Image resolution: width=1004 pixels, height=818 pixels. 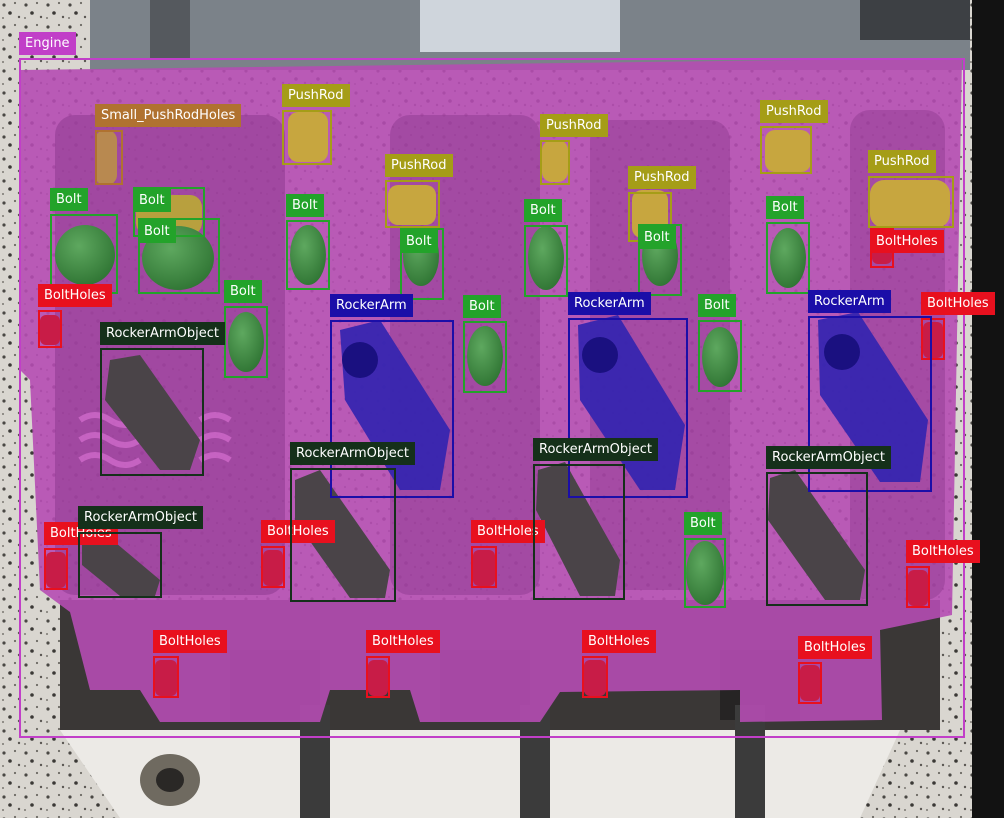 I want to click on detection-box-small-pushrodholes, so click(x=109, y=157).